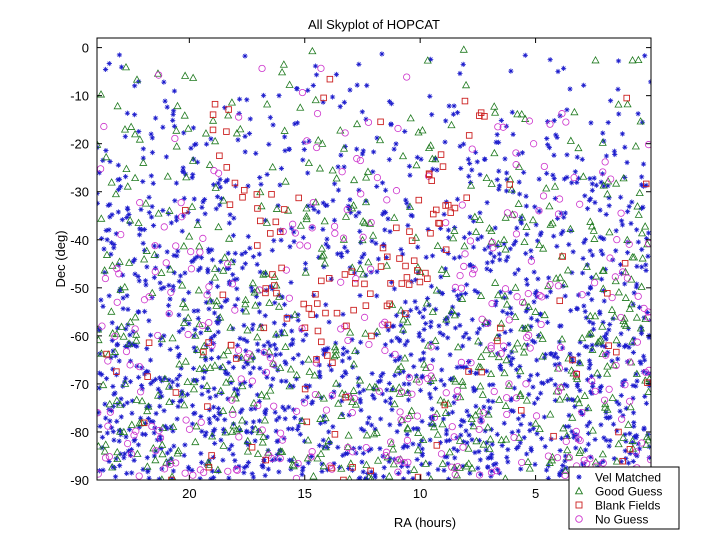  I want to click on y-tick-label: -90, so click(79, 480).